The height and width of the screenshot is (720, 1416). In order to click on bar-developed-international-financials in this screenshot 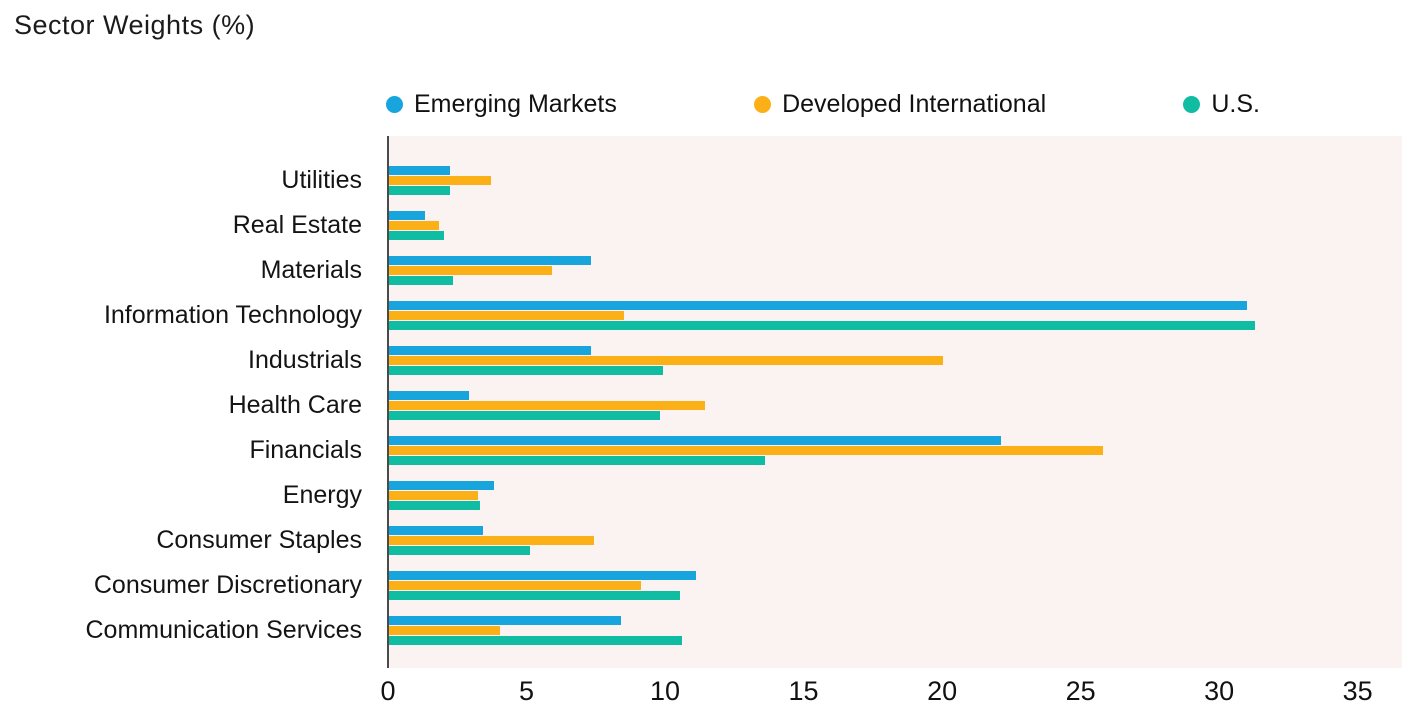, I will do `click(746, 450)`.